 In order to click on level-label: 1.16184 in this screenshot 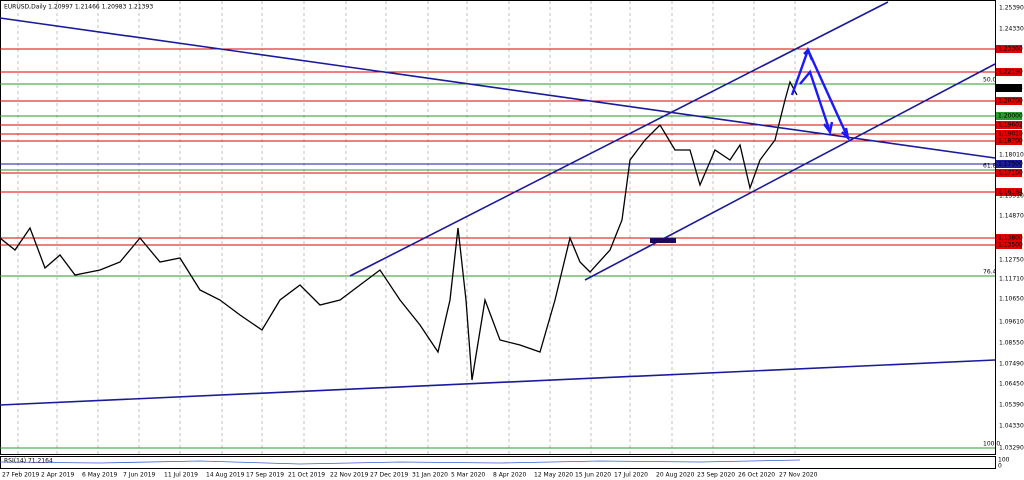, I will do `click(1010, 192)`.